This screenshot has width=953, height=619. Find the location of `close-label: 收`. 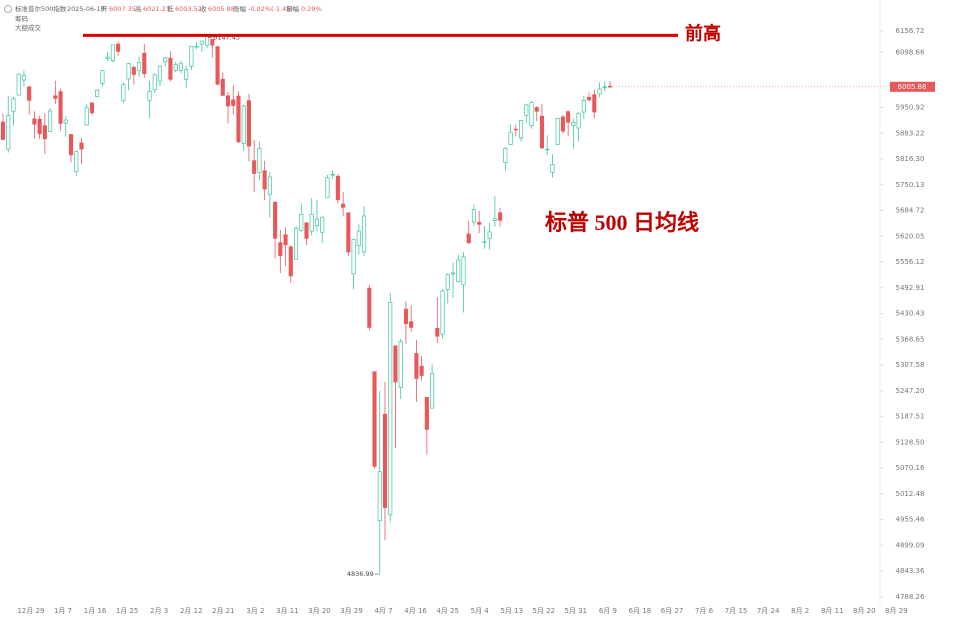

close-label: 收 is located at coordinates (203, 8).